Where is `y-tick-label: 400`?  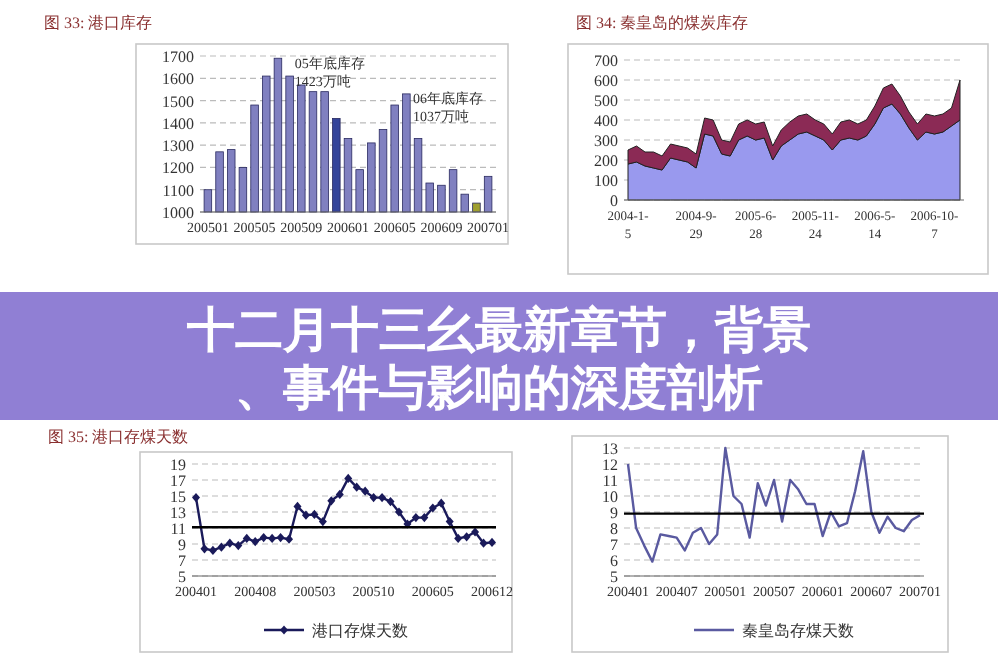
y-tick-label: 400 is located at coordinates (606, 121).